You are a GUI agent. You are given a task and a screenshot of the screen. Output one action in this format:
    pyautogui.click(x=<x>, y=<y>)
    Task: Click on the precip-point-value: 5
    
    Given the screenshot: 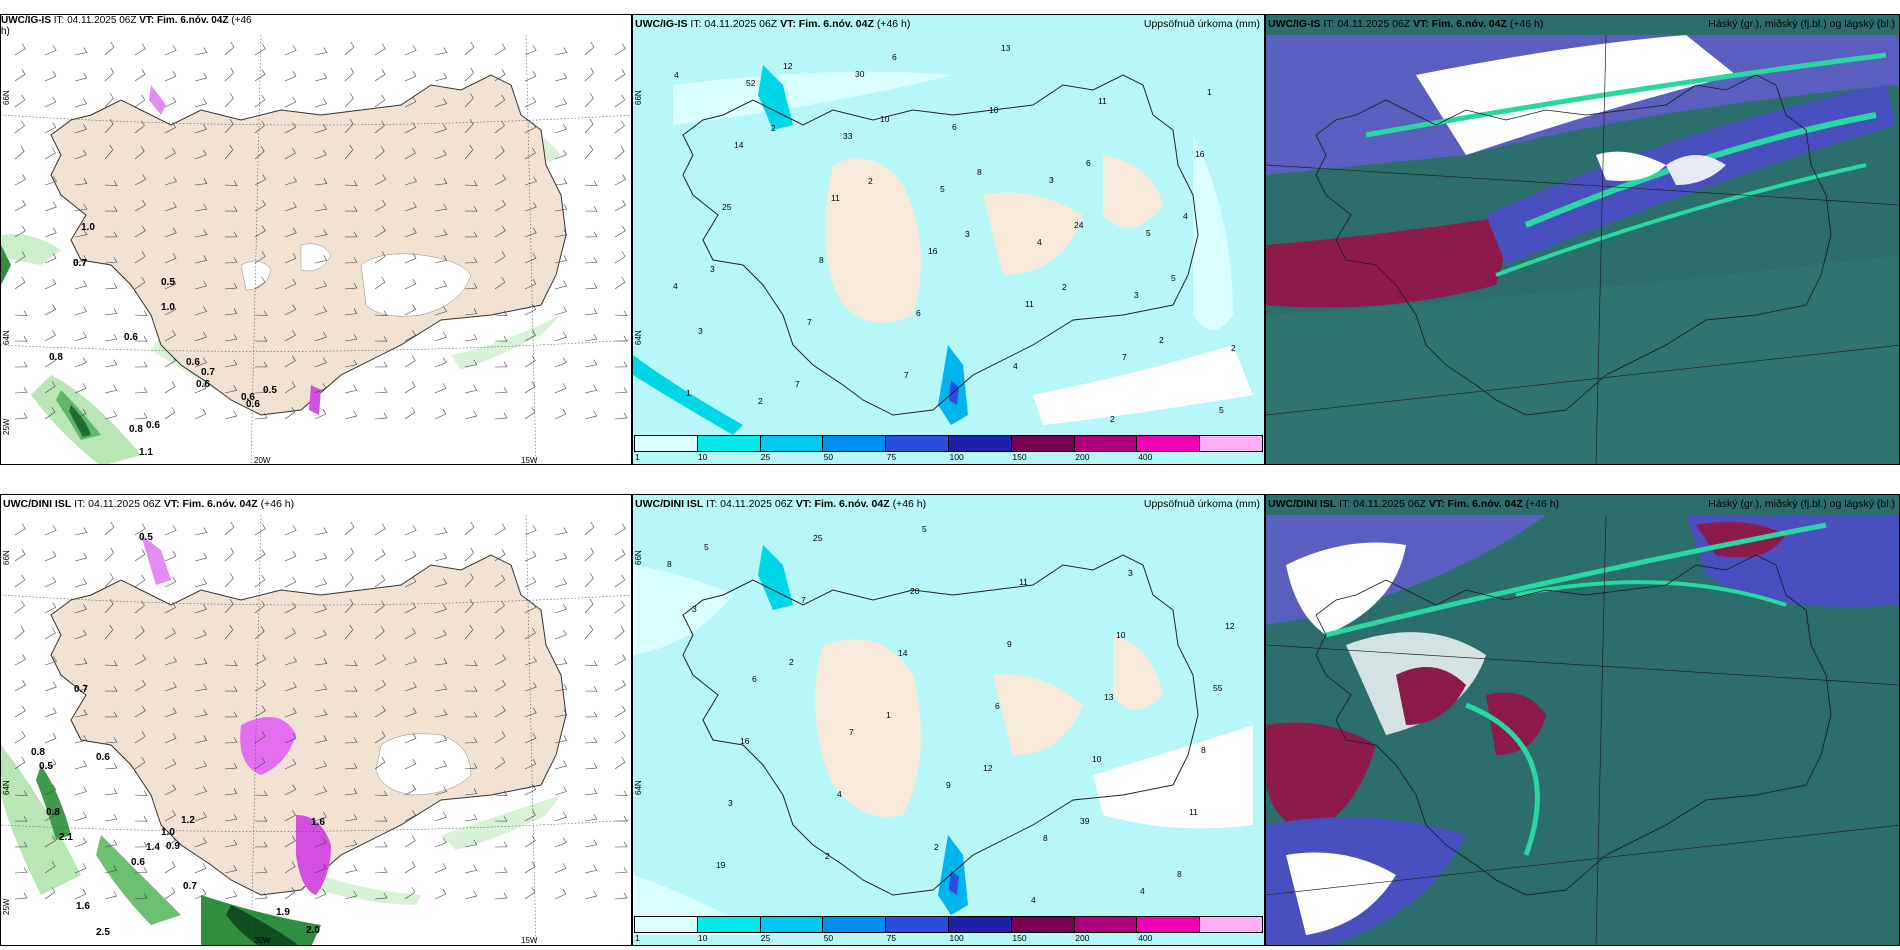 What is the action you would take?
    pyautogui.click(x=924, y=529)
    